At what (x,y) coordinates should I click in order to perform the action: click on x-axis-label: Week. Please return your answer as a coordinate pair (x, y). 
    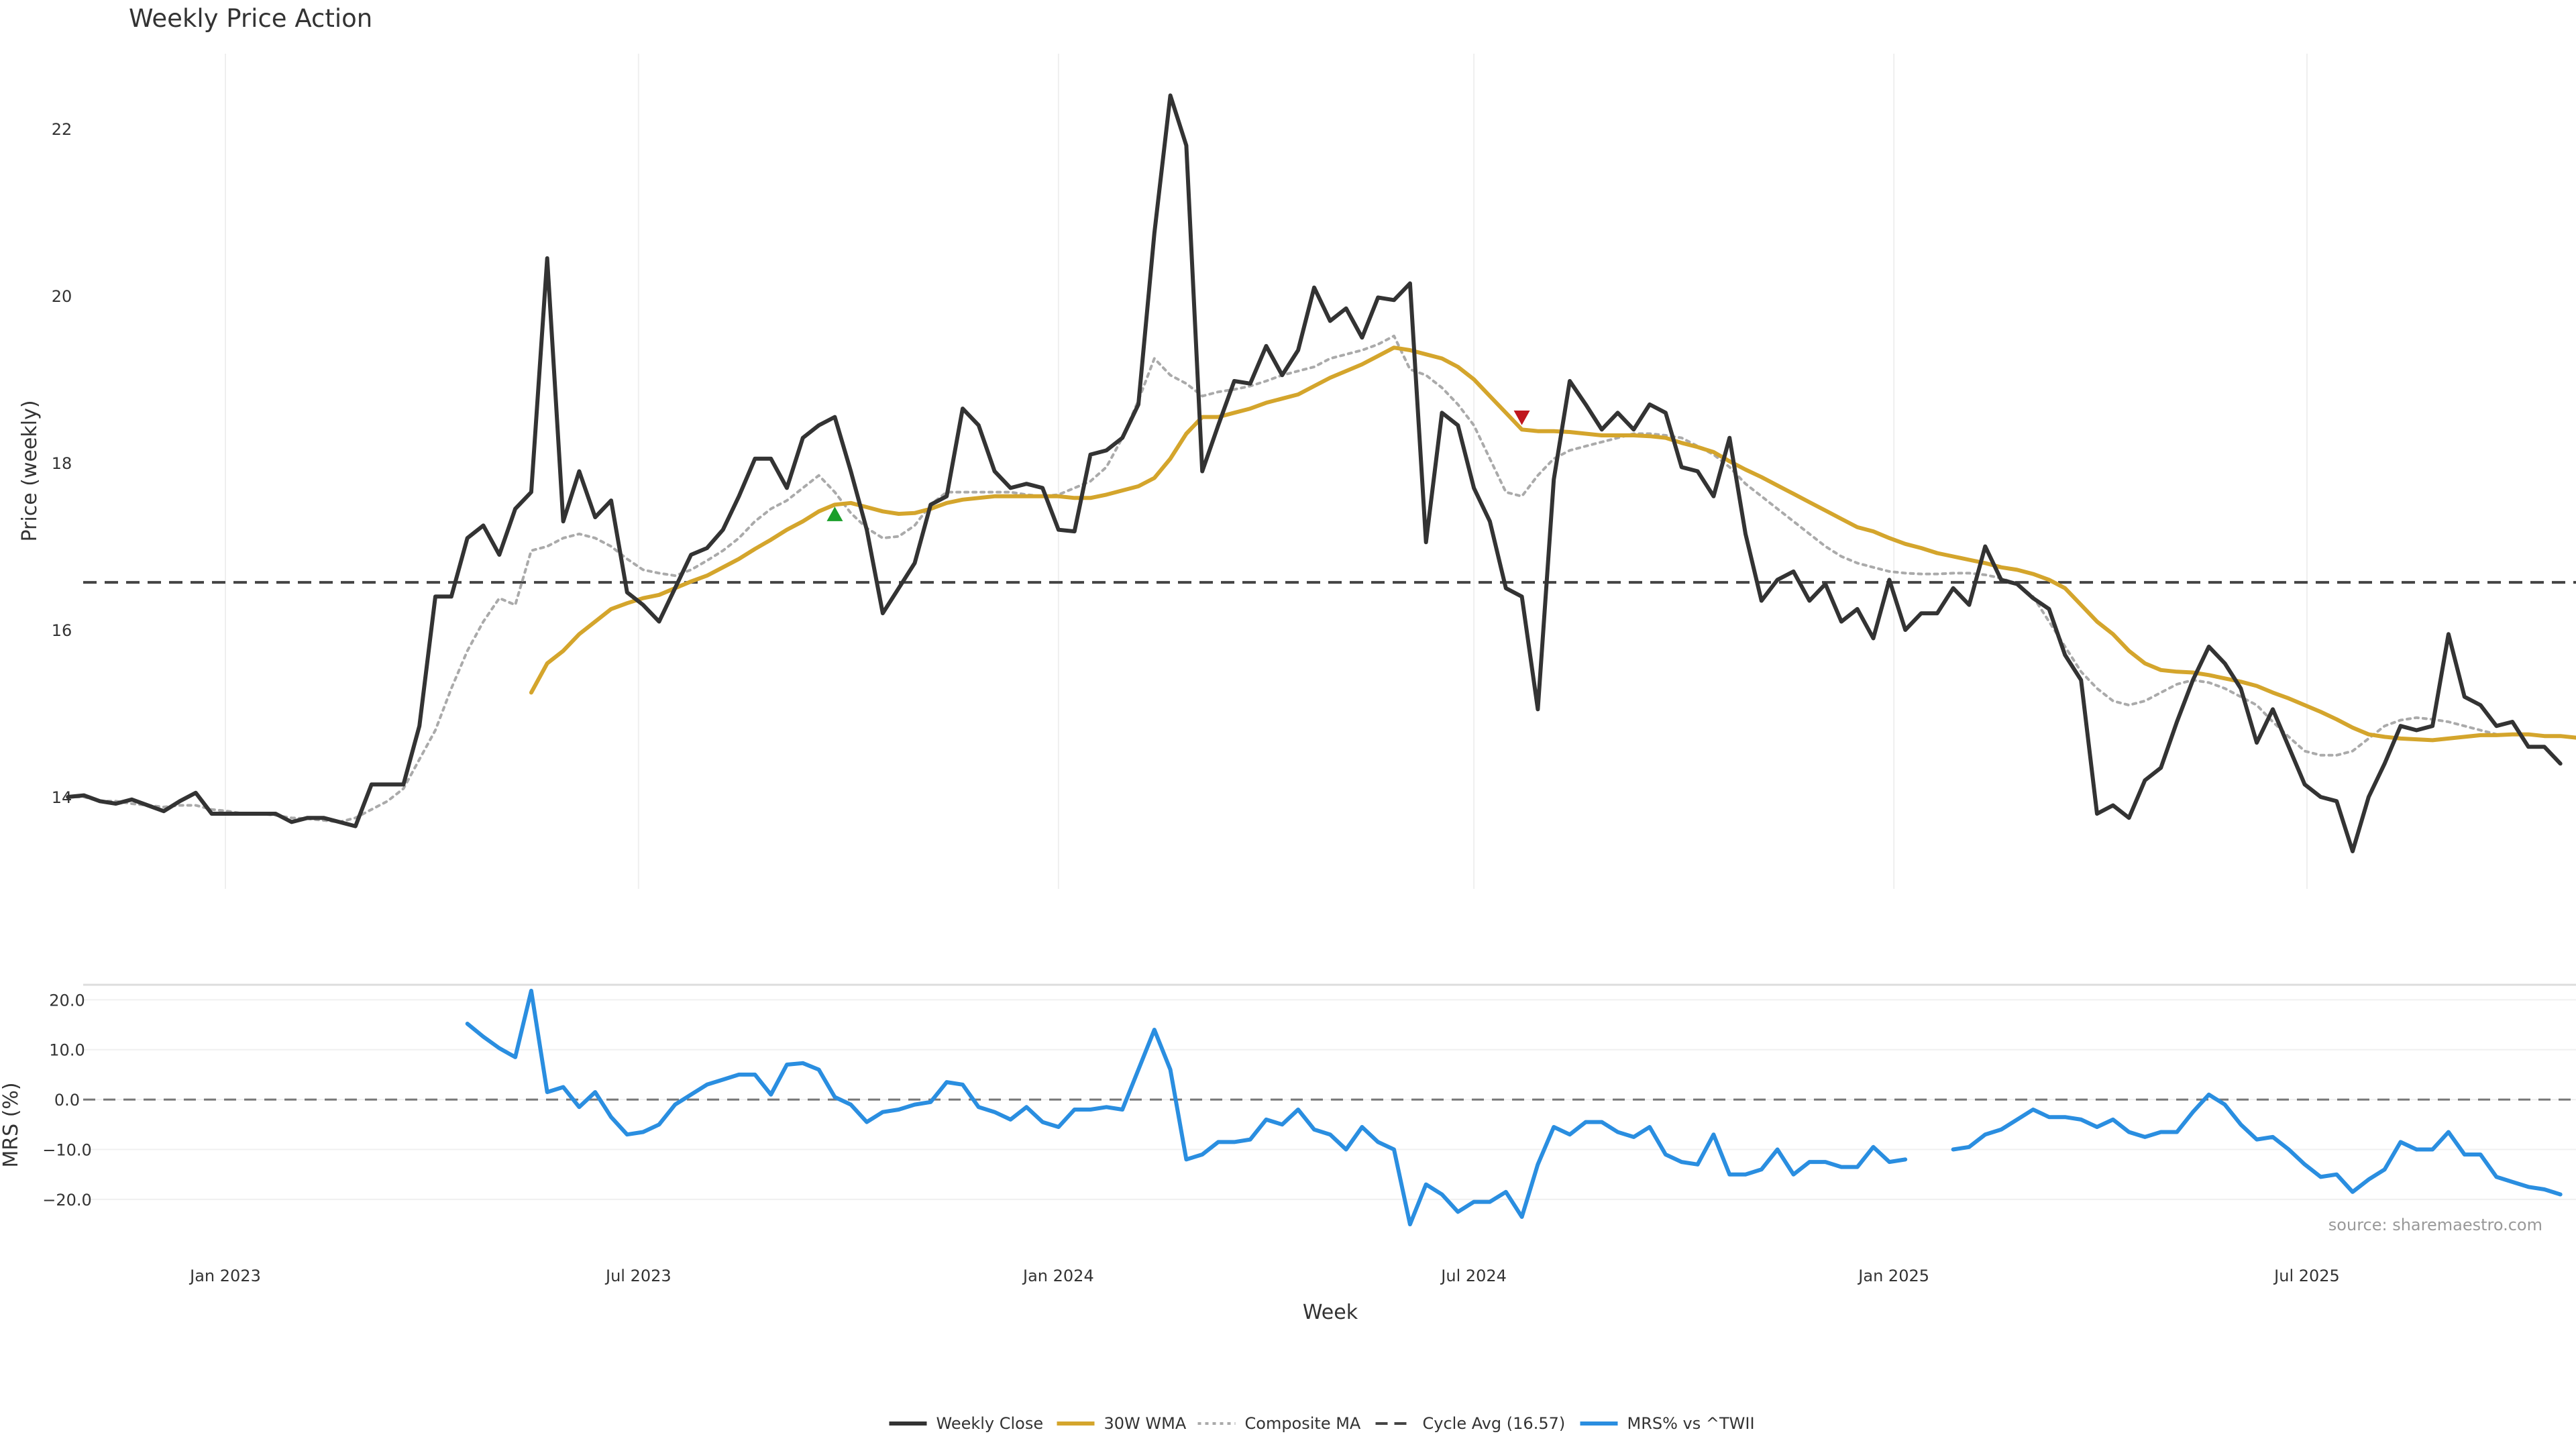
    Looking at the image, I should click on (1330, 1312).